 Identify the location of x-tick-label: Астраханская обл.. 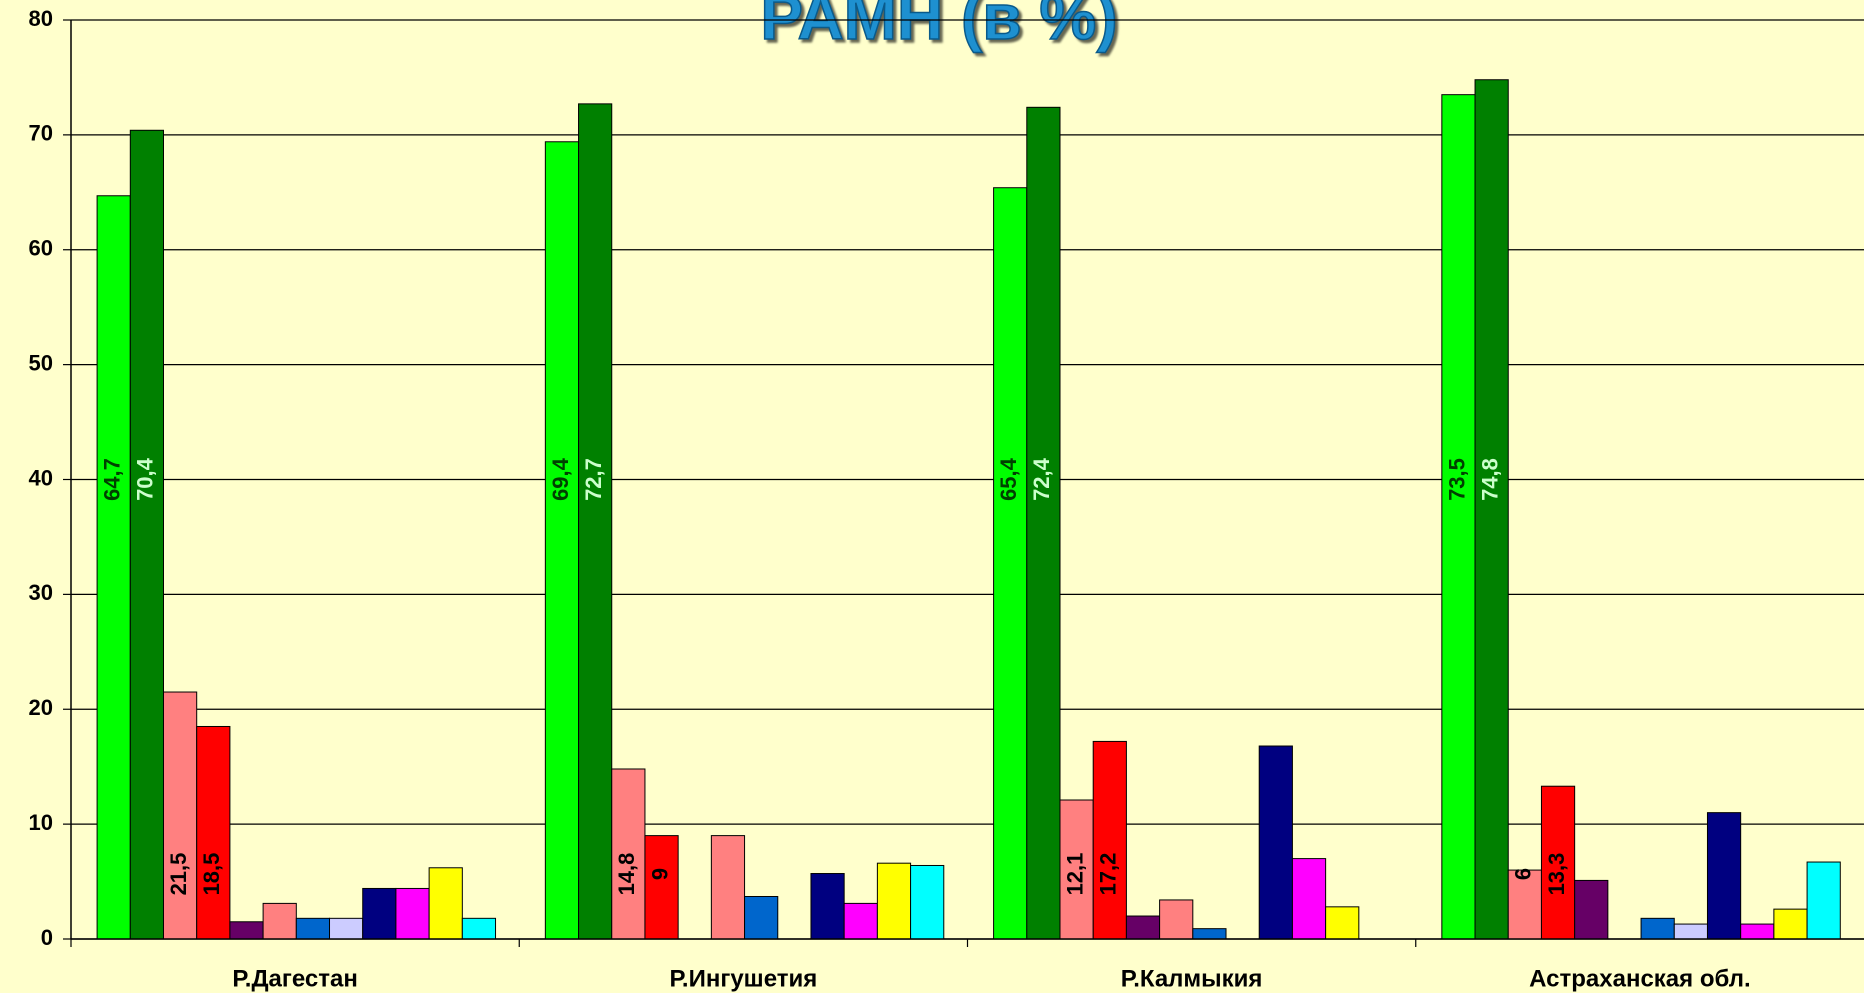
(1640, 978).